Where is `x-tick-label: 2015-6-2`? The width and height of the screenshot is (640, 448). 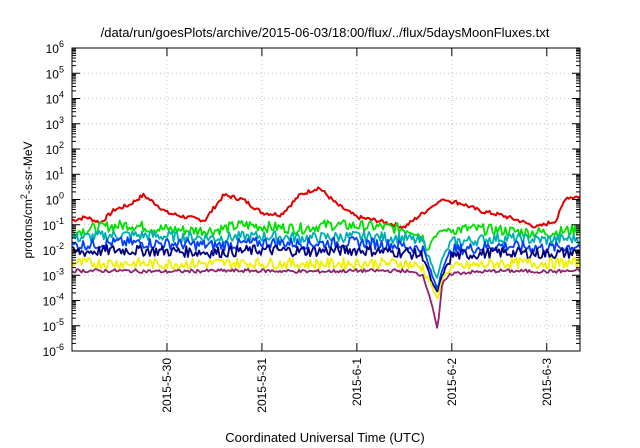 x-tick-label: 2015-6-2 is located at coordinates (452, 382).